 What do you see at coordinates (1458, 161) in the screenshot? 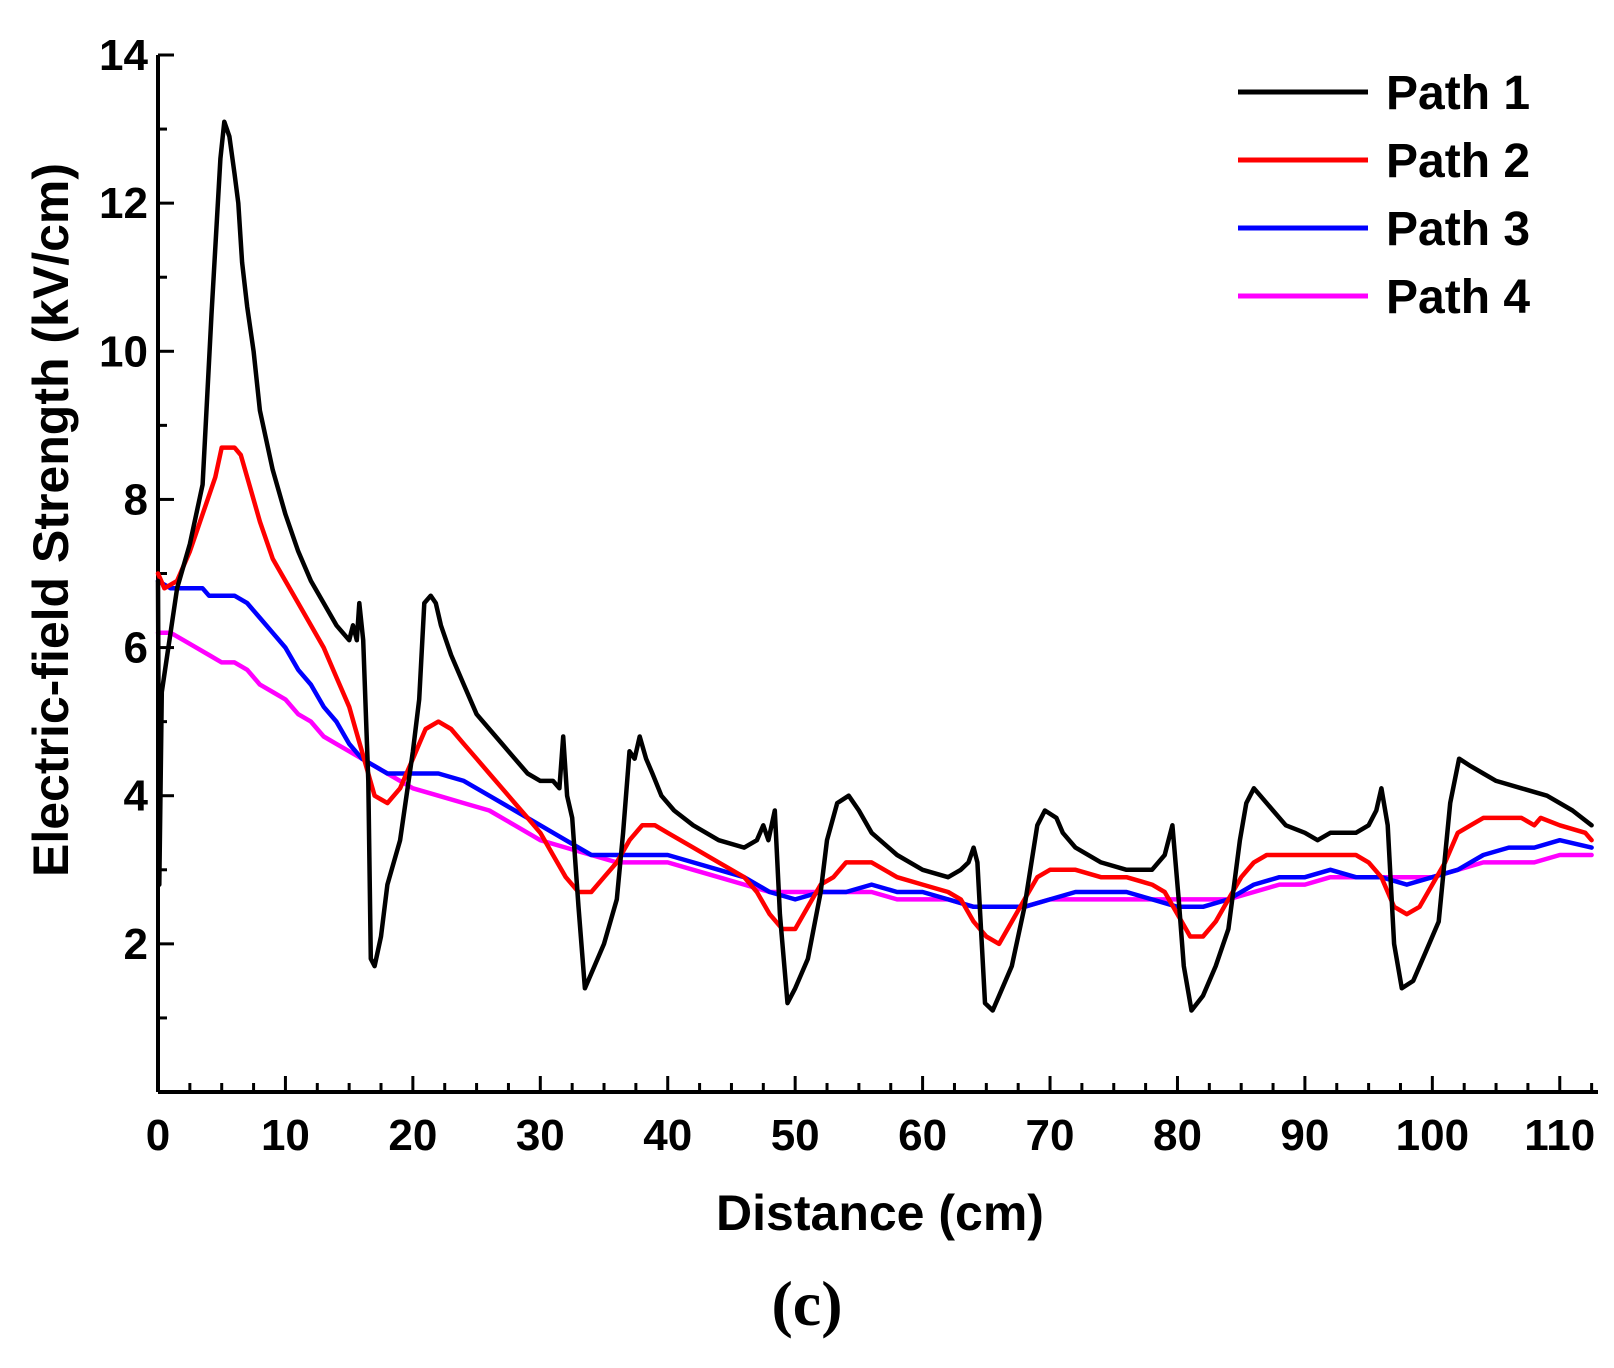
I see `legend-label: Path 2` at bounding box center [1458, 161].